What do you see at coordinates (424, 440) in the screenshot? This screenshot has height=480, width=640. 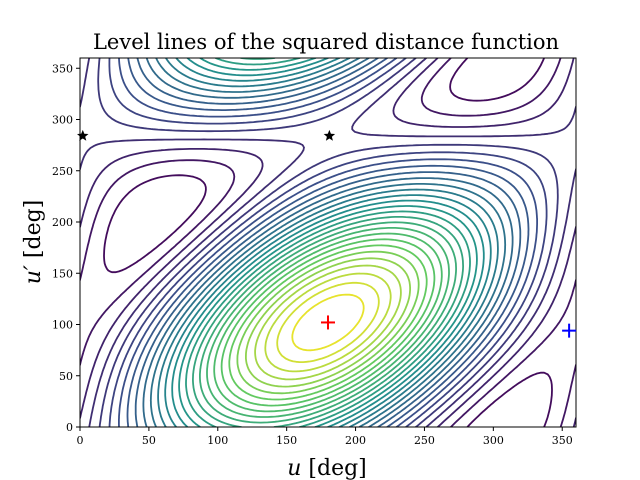 I see `x-tick-label: 250` at bounding box center [424, 440].